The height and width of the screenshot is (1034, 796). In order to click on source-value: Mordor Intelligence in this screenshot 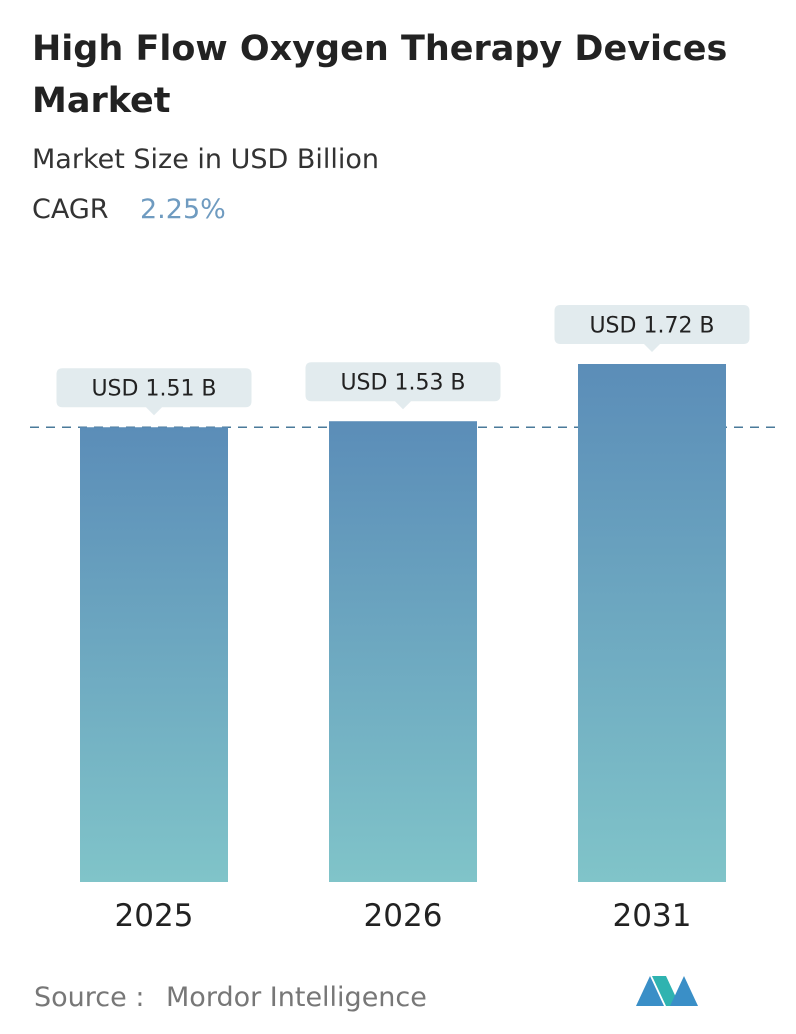, I will do `click(296, 997)`.